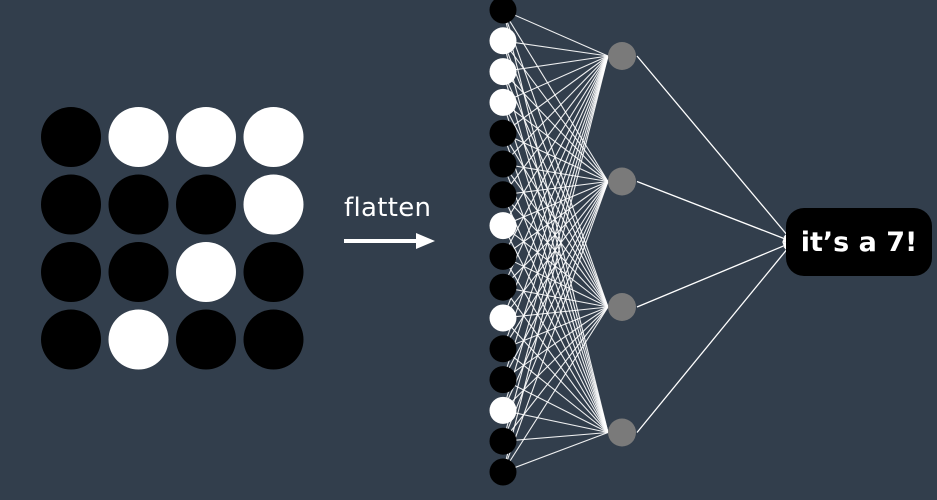 The width and height of the screenshot is (937, 500). I want to click on input-layer, so click(503, 243).